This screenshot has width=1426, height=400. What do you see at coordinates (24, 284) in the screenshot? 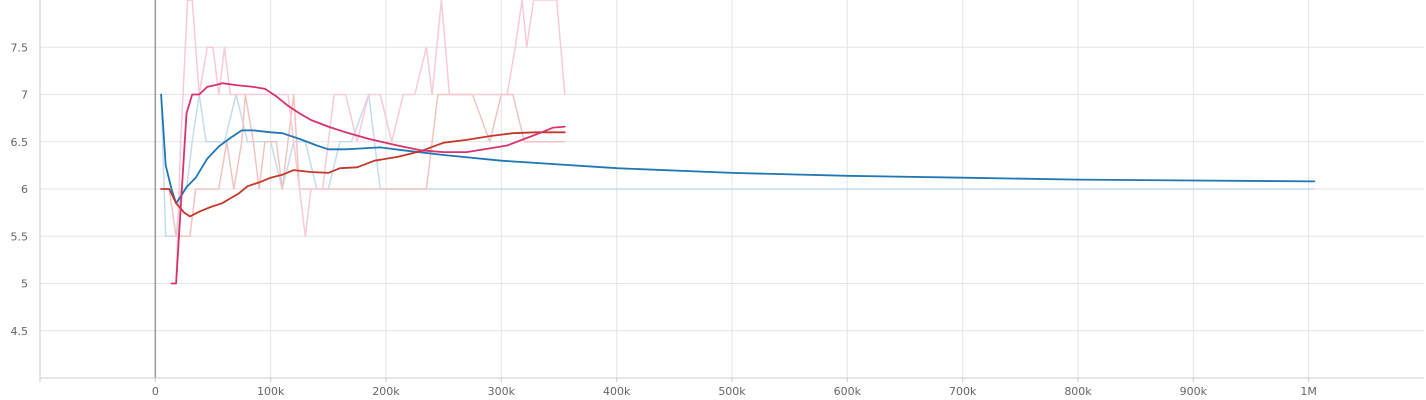
I see `y-tick-label: 5` at bounding box center [24, 284].